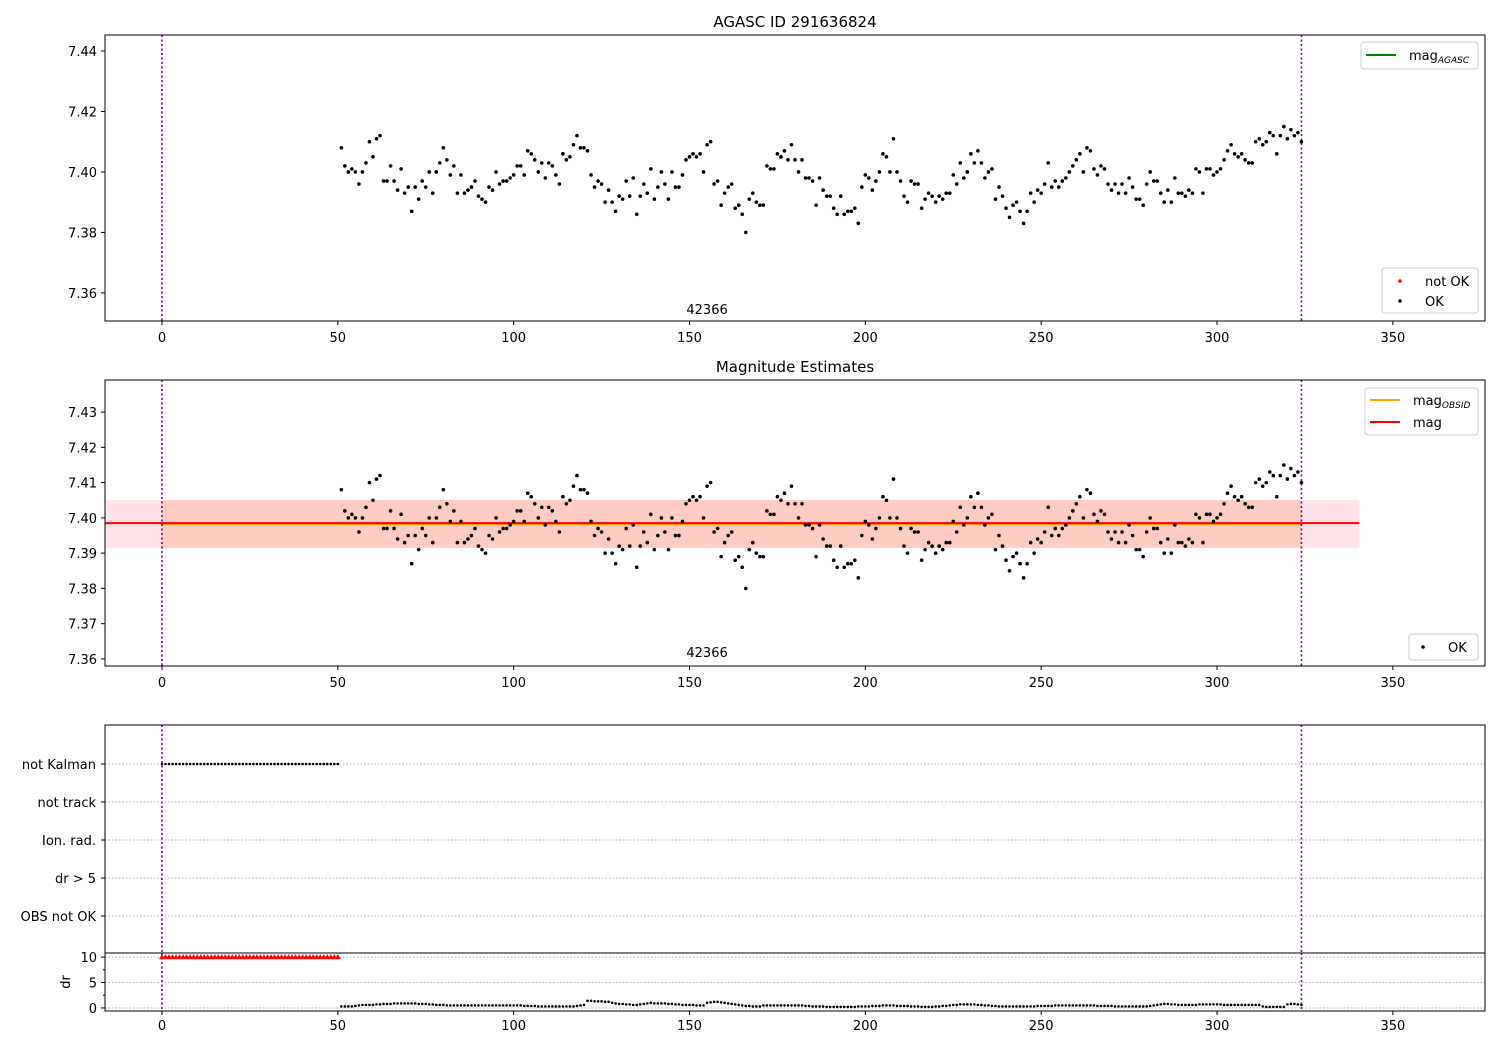 This screenshot has height=1050, width=1500. I want to click on y-tick-label: 7.39, so click(82, 554).